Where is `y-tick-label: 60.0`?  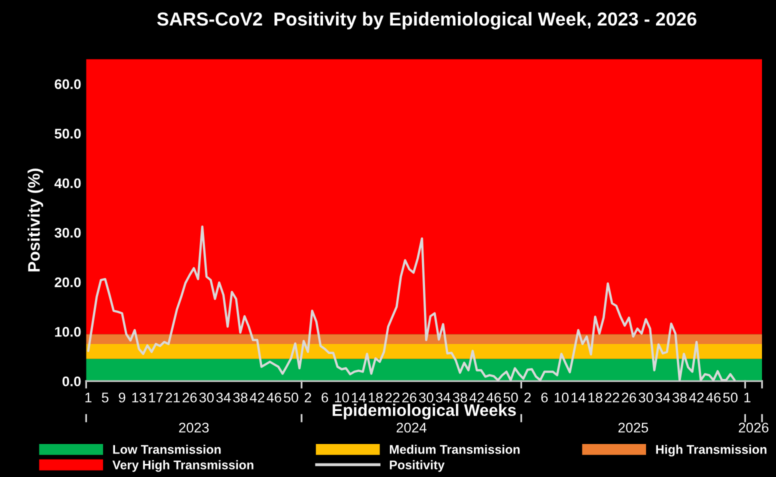
y-tick-label: 60.0 is located at coordinates (67, 84).